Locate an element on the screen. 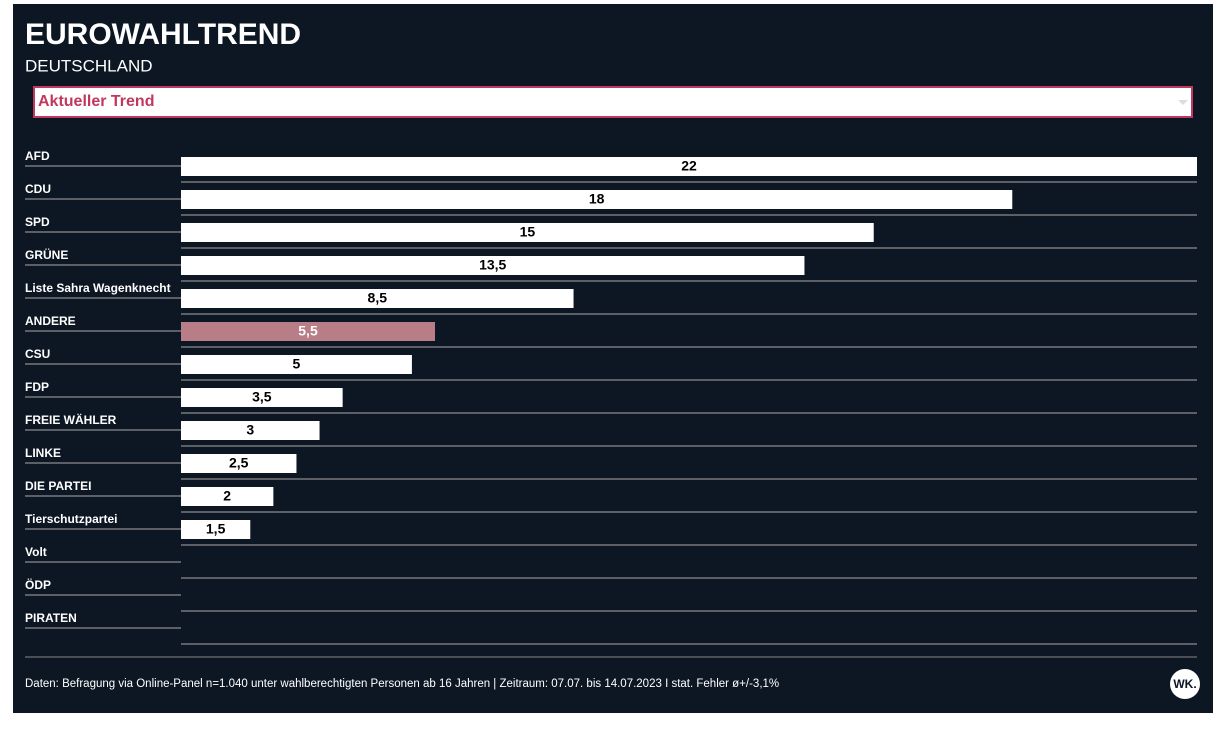 Image resolution: width=1223 pixels, height=730 pixels. value-label: 3,5 is located at coordinates (262, 397).